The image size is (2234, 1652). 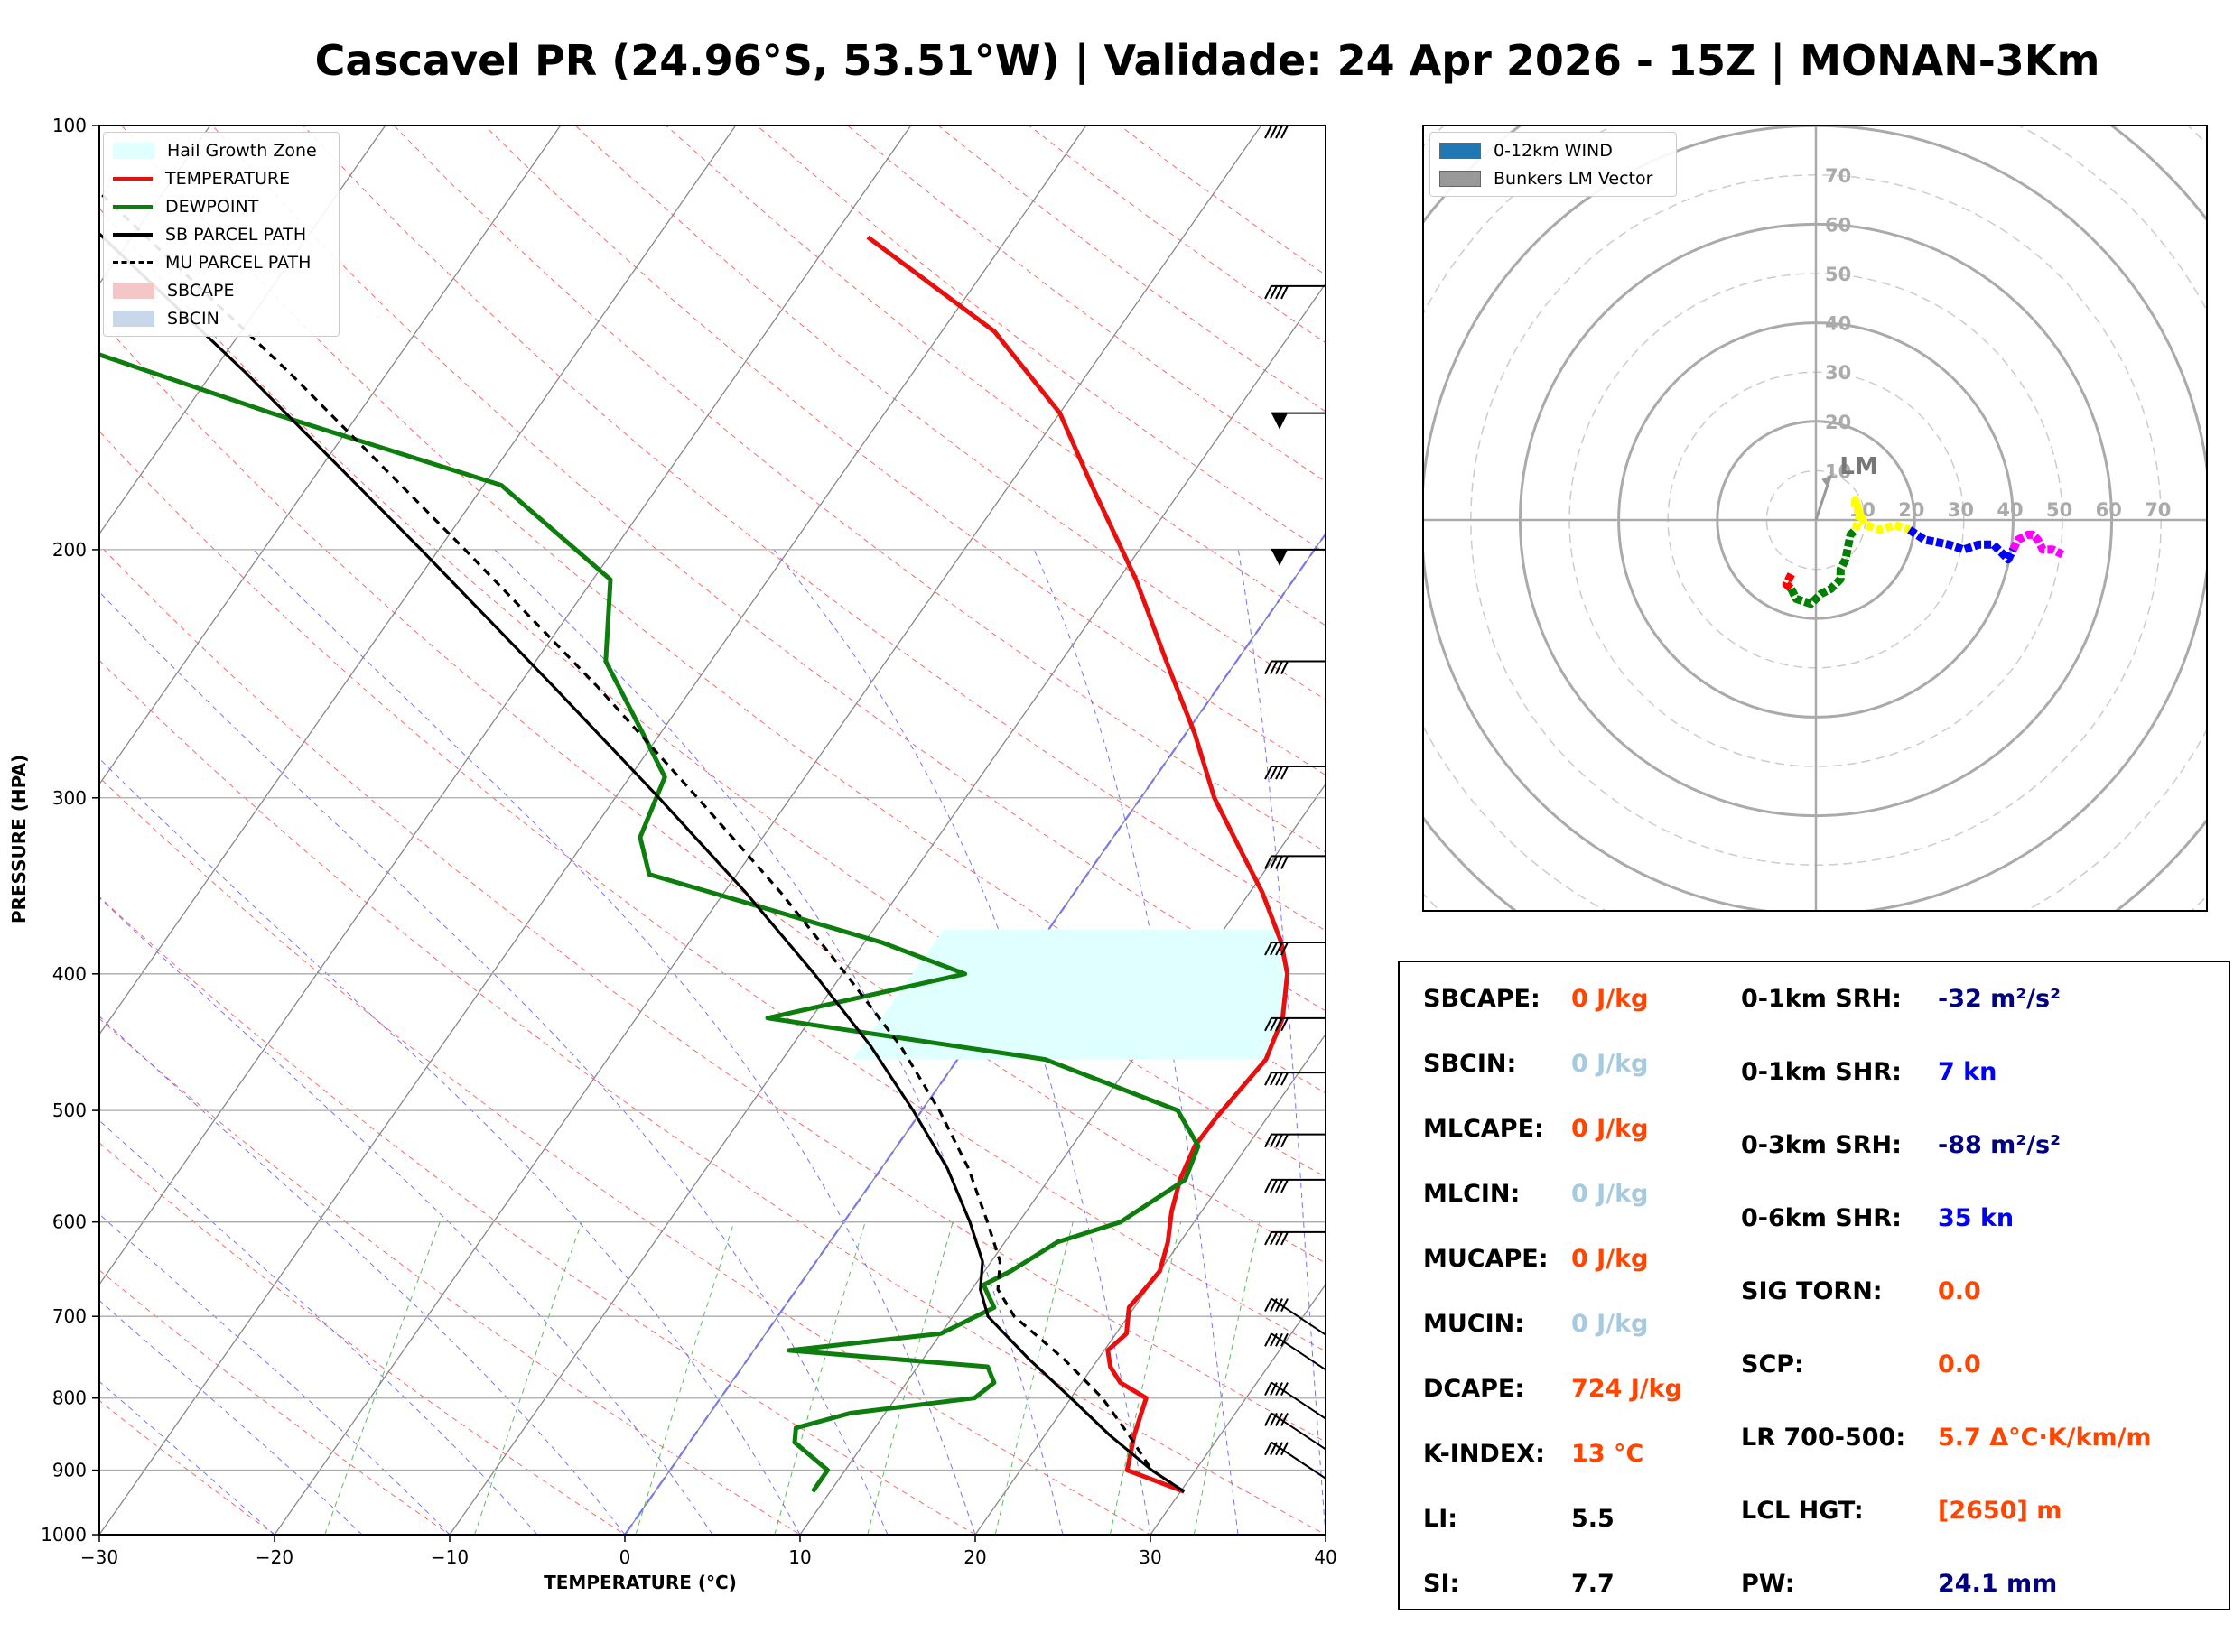 What do you see at coordinates (69, 1398) in the screenshot?
I see `y-tick-label: 800` at bounding box center [69, 1398].